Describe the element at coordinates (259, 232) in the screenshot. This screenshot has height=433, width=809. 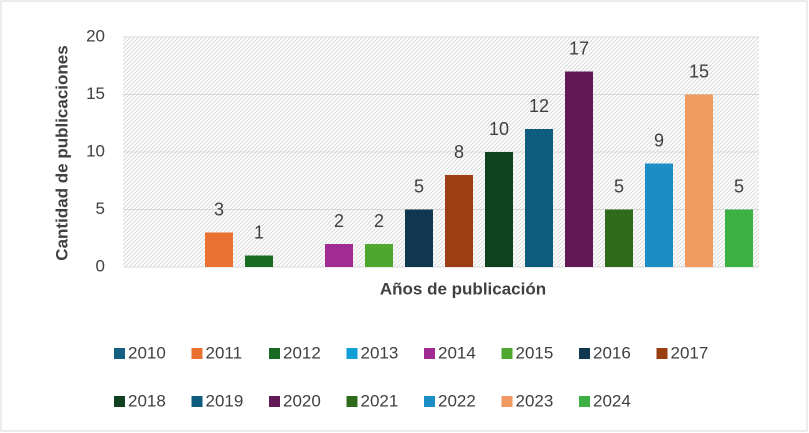
I see `data-label: 1` at that location.